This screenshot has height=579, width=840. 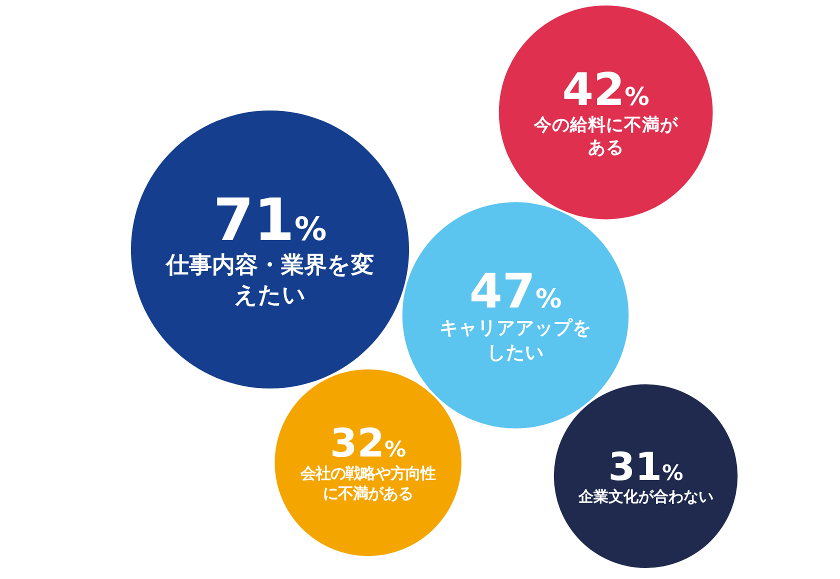 I want to click on data-label: 32%, so click(x=368, y=443).